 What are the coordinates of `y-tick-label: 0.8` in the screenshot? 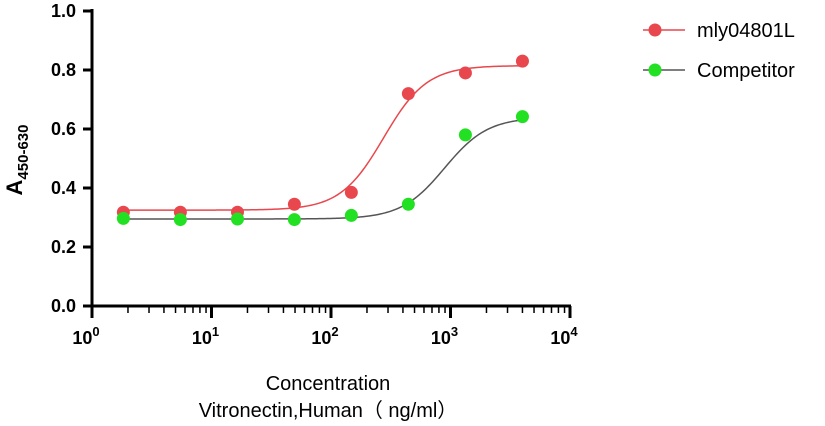 It's located at (63, 70).